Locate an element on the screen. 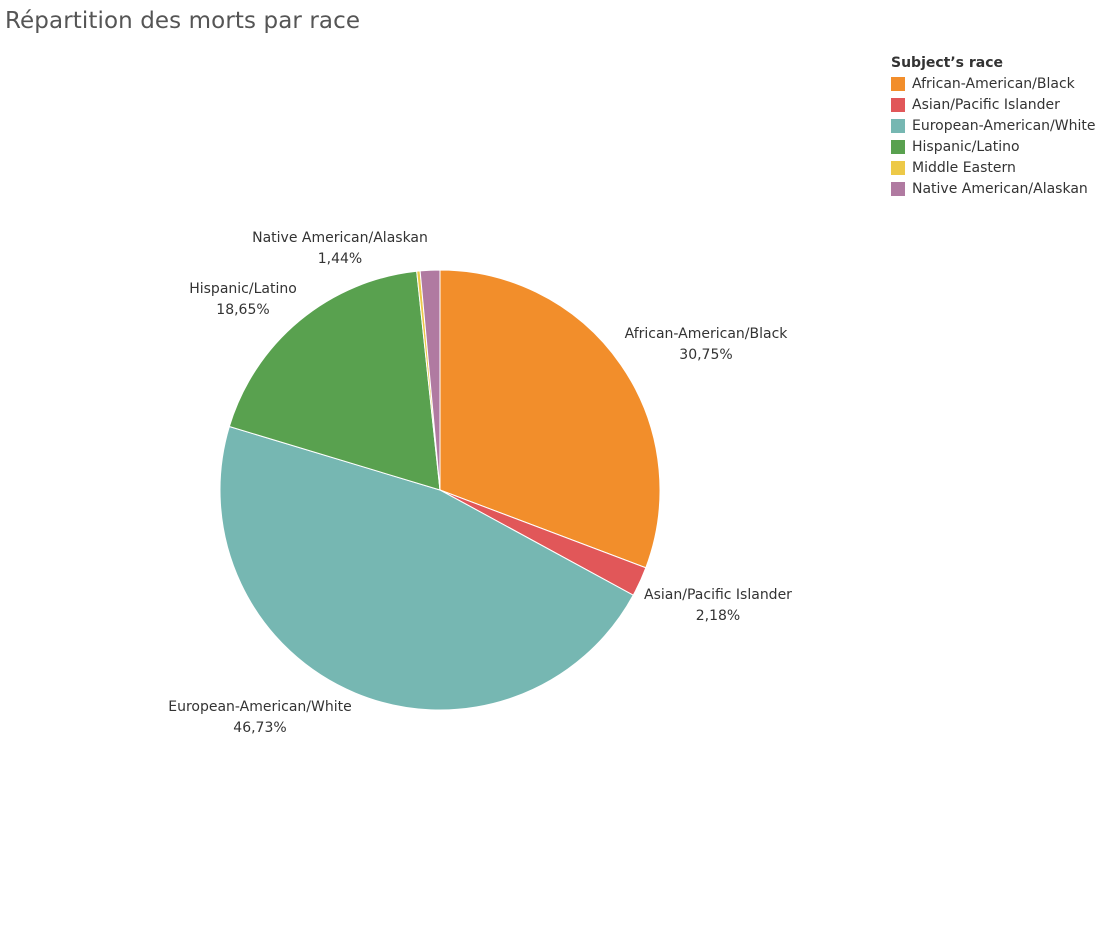 The image size is (1105, 930). pie-slice-african-american-black is located at coordinates (550, 419).